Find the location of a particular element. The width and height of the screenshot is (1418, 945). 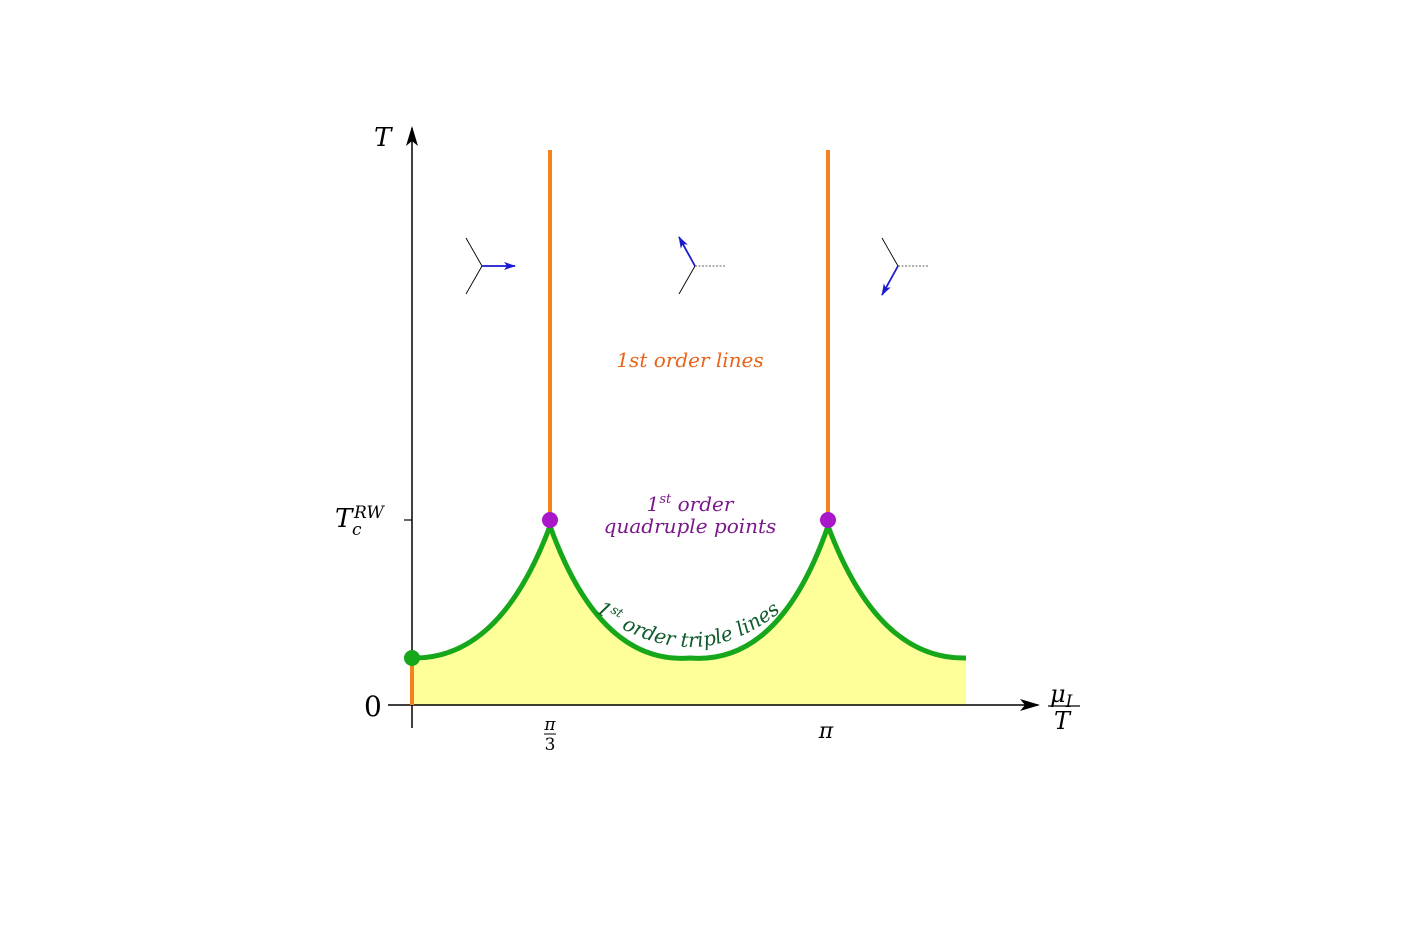

polyakov-icon-left is located at coordinates (490, 266).